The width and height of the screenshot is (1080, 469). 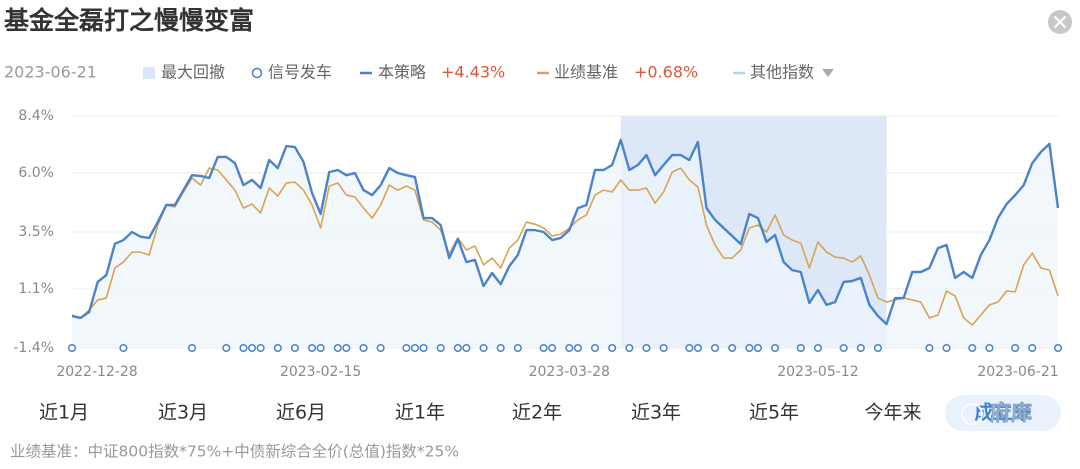 What do you see at coordinates (33, 348) in the screenshot?
I see `y-tick-label: -1.4%` at bounding box center [33, 348].